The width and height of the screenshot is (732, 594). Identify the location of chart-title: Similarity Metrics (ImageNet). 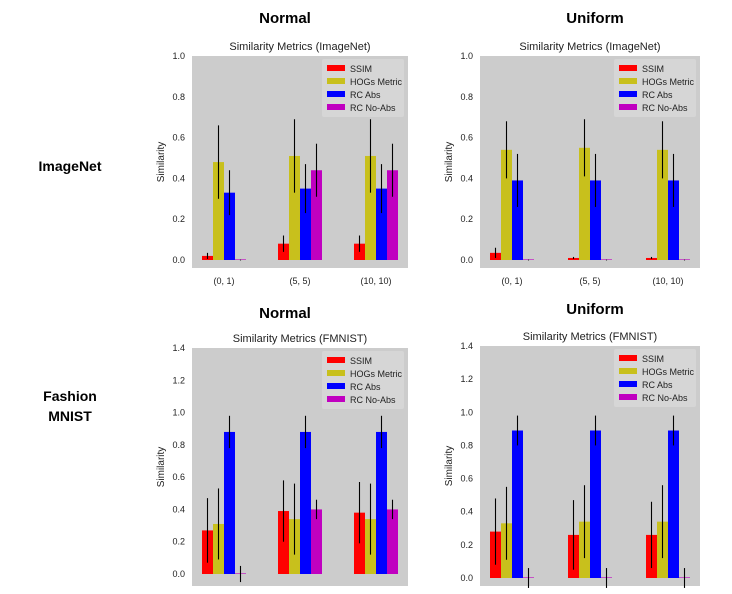
(589, 47).